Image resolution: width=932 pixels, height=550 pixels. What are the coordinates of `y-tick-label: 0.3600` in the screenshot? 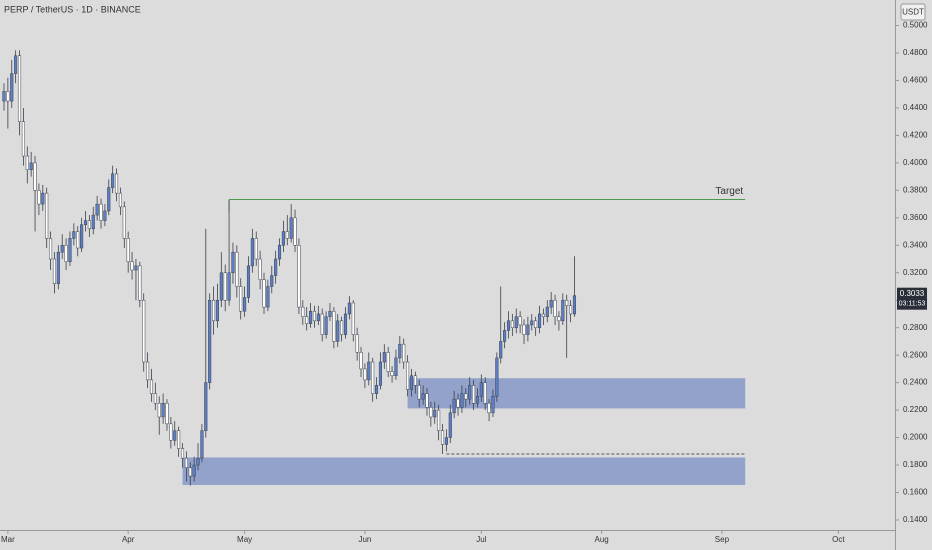 It's located at (915, 217).